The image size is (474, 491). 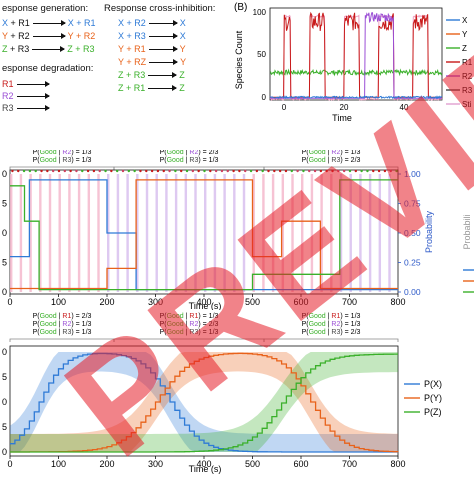 I want to click on bracket-label: P(Good | R3) = 1/3, so click(x=189, y=332).